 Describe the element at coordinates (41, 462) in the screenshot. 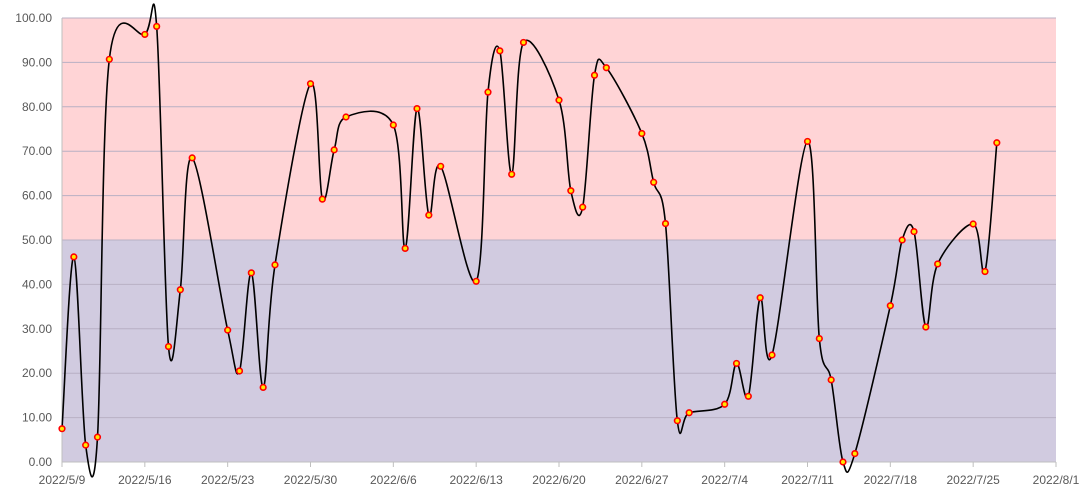

I see `y-tick-label: 0.00` at that location.